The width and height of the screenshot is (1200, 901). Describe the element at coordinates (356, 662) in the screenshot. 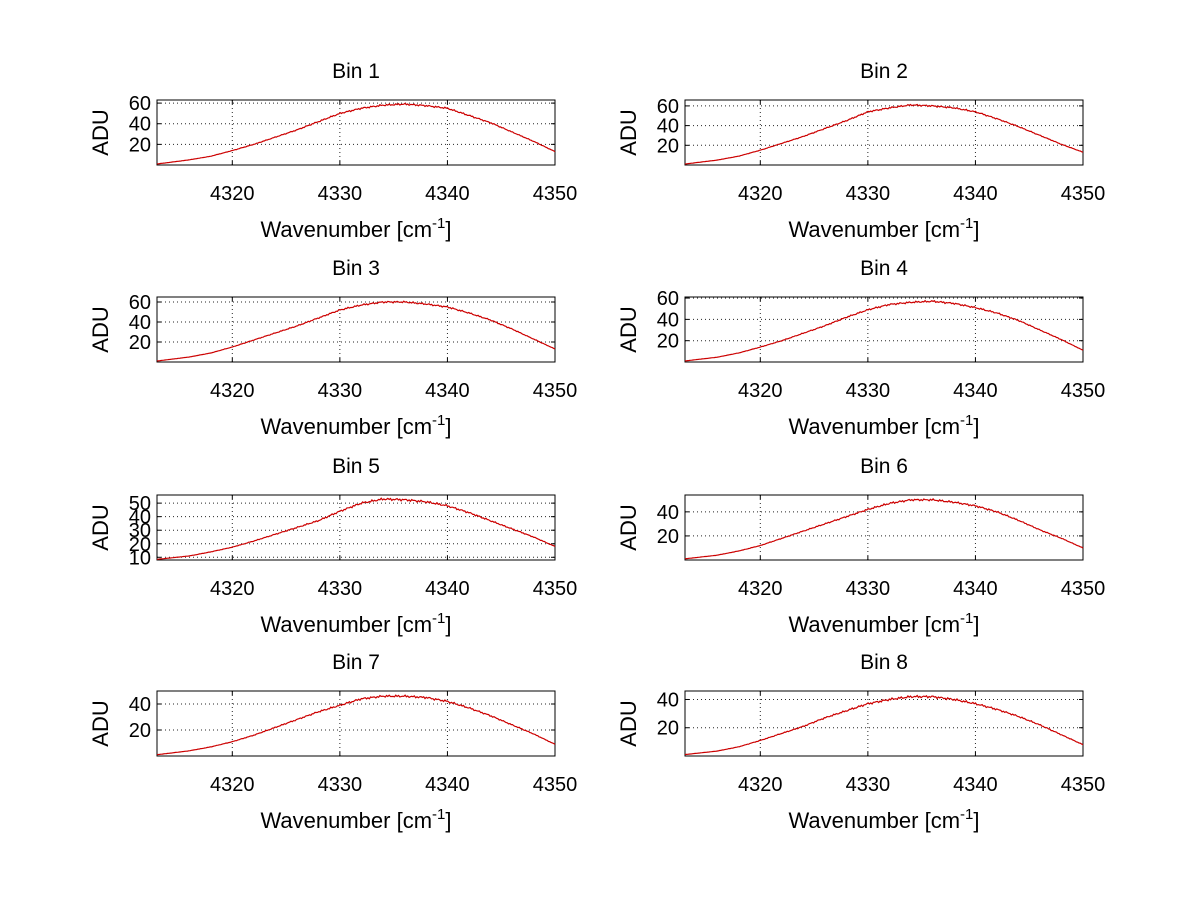

I see `subplot-title: Bin 7` at that location.